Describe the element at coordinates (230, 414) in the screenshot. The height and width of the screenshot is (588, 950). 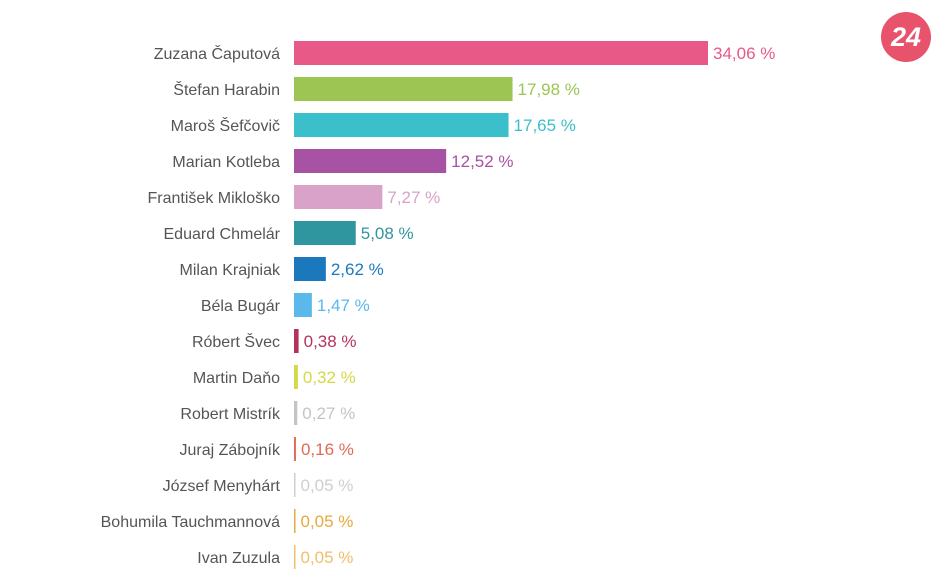
I see `category-label: Robert Mistrík` at that location.